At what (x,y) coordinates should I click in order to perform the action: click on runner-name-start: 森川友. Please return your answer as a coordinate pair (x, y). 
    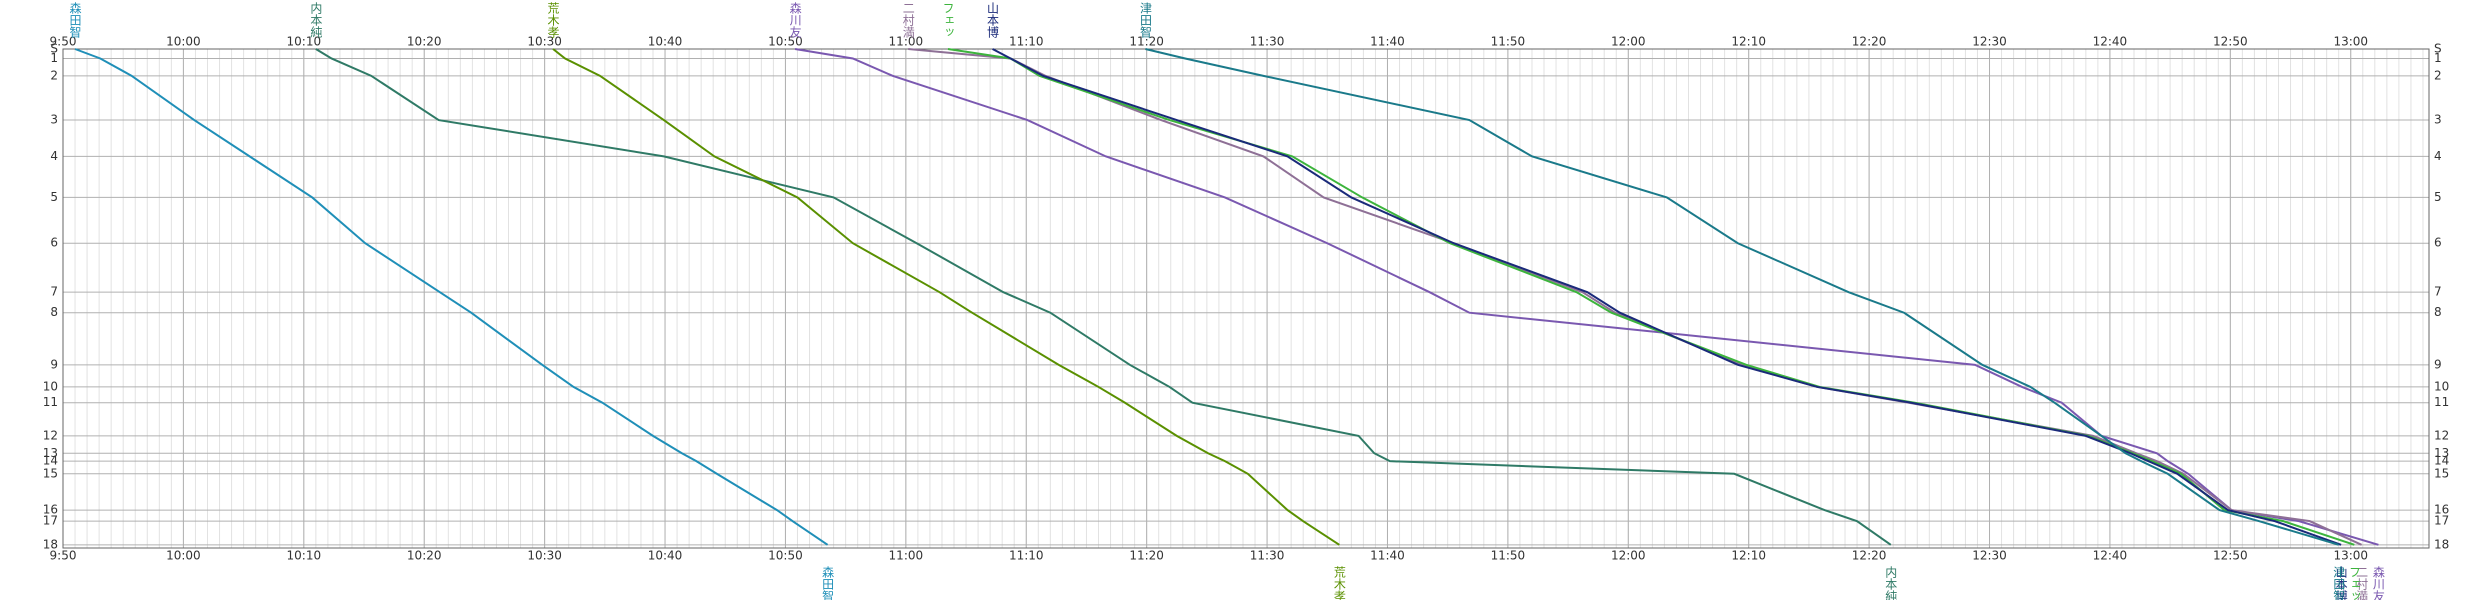
    Looking at the image, I should click on (795, 19).